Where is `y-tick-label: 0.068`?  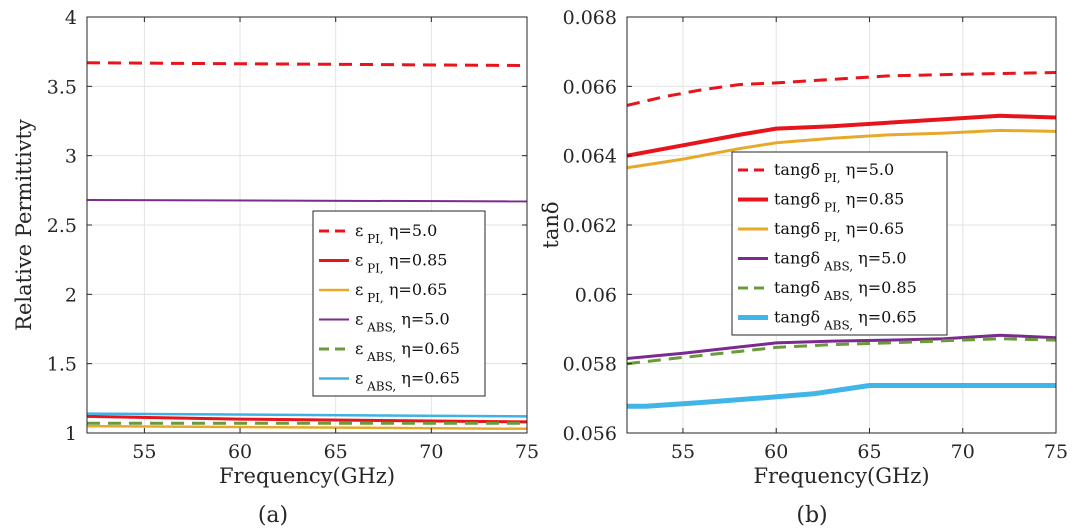
y-tick-label: 0.068 is located at coordinates (590, 18).